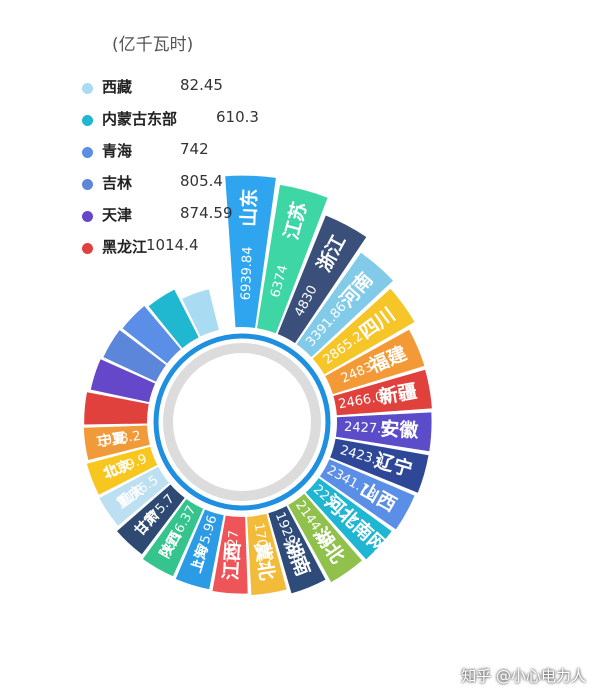 This screenshot has height=696, width=600. What do you see at coordinates (206, 213) in the screenshot?
I see `legend-value: 874.59` at bounding box center [206, 213].